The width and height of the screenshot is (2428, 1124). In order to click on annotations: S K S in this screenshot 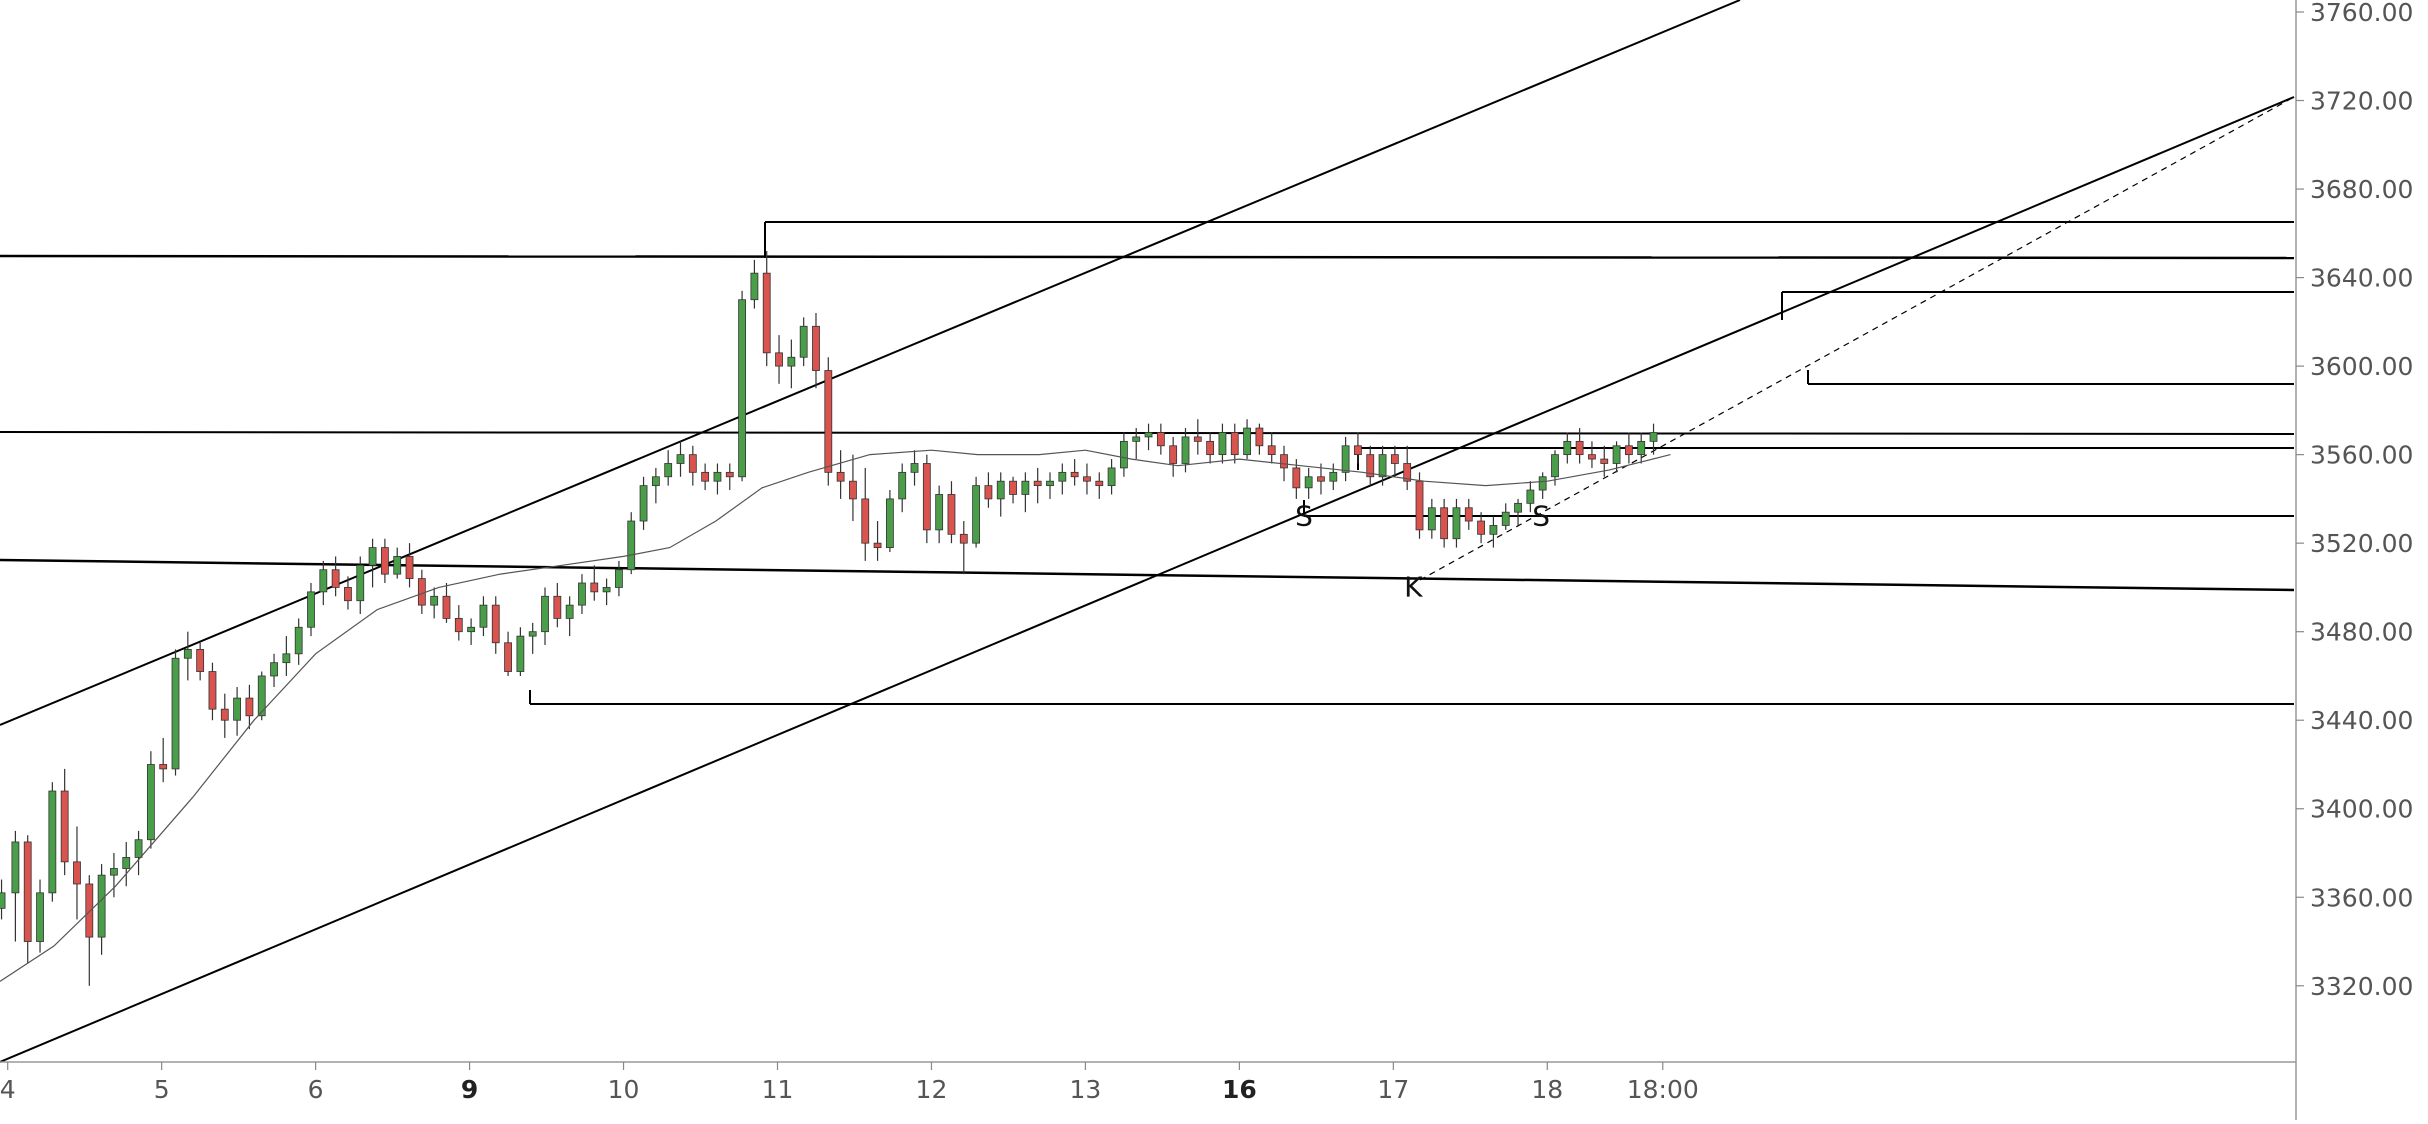, I will do `click(1422, 551)`.